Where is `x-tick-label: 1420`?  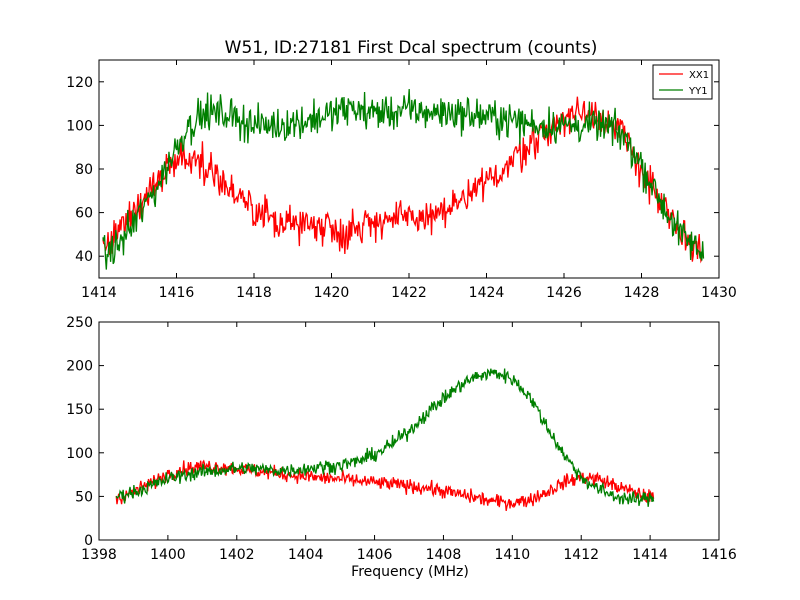 x-tick-label: 1420 is located at coordinates (332, 293).